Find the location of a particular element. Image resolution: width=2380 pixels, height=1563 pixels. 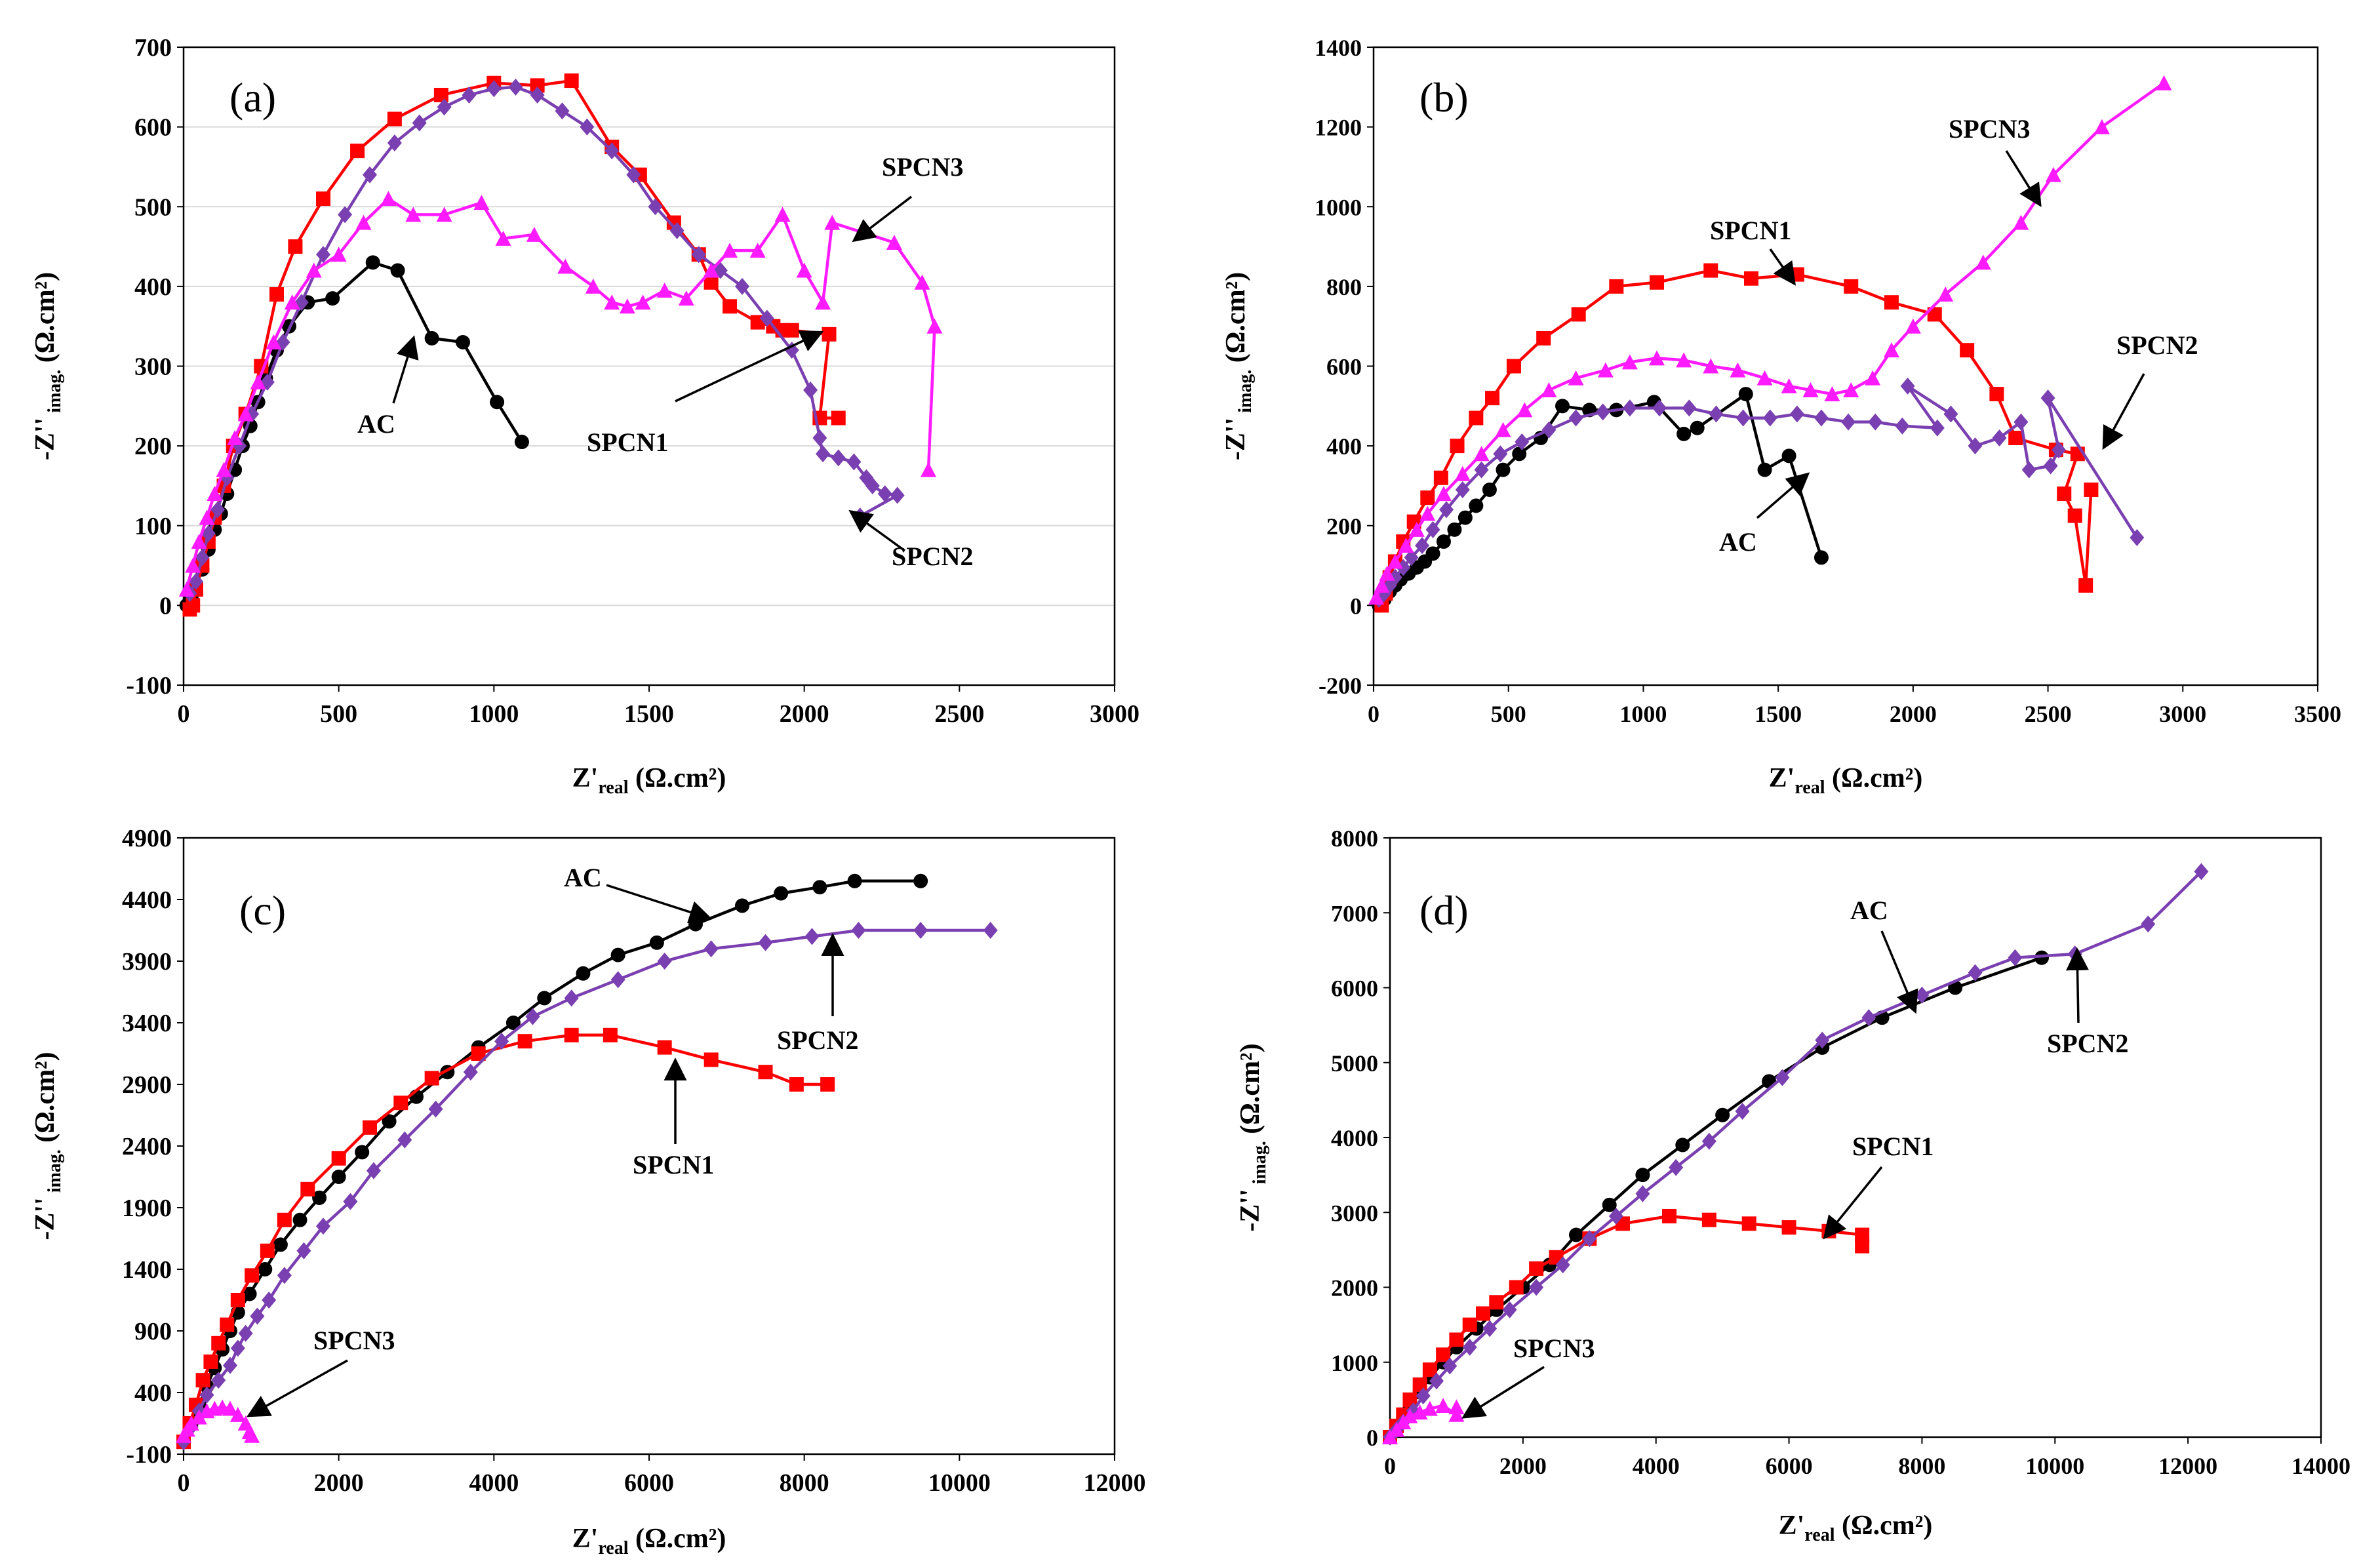

y-tick-label: 0 is located at coordinates (1356, 606).